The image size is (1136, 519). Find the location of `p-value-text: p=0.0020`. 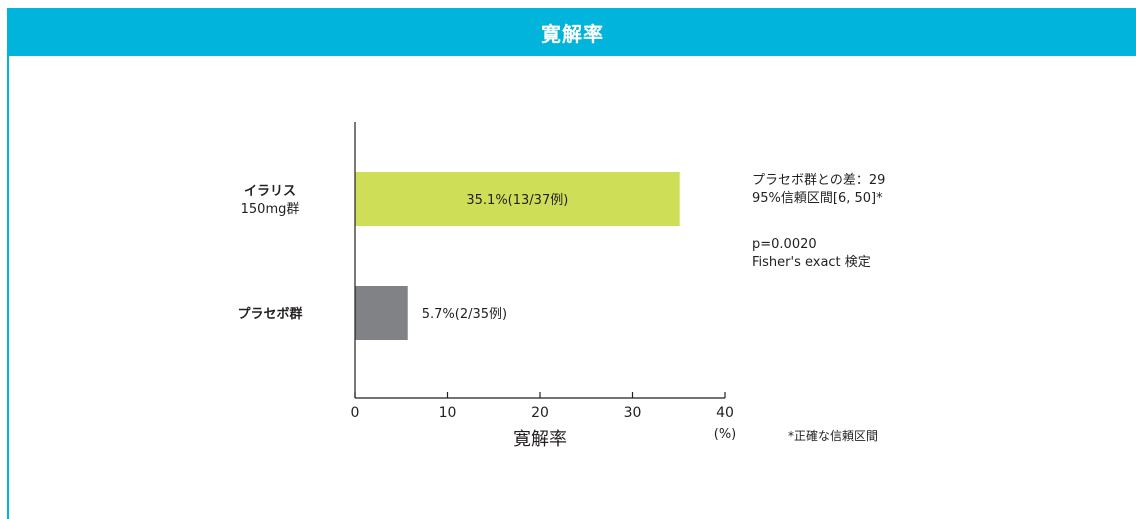

p-value-text: p=0.0020 is located at coordinates (811, 245).